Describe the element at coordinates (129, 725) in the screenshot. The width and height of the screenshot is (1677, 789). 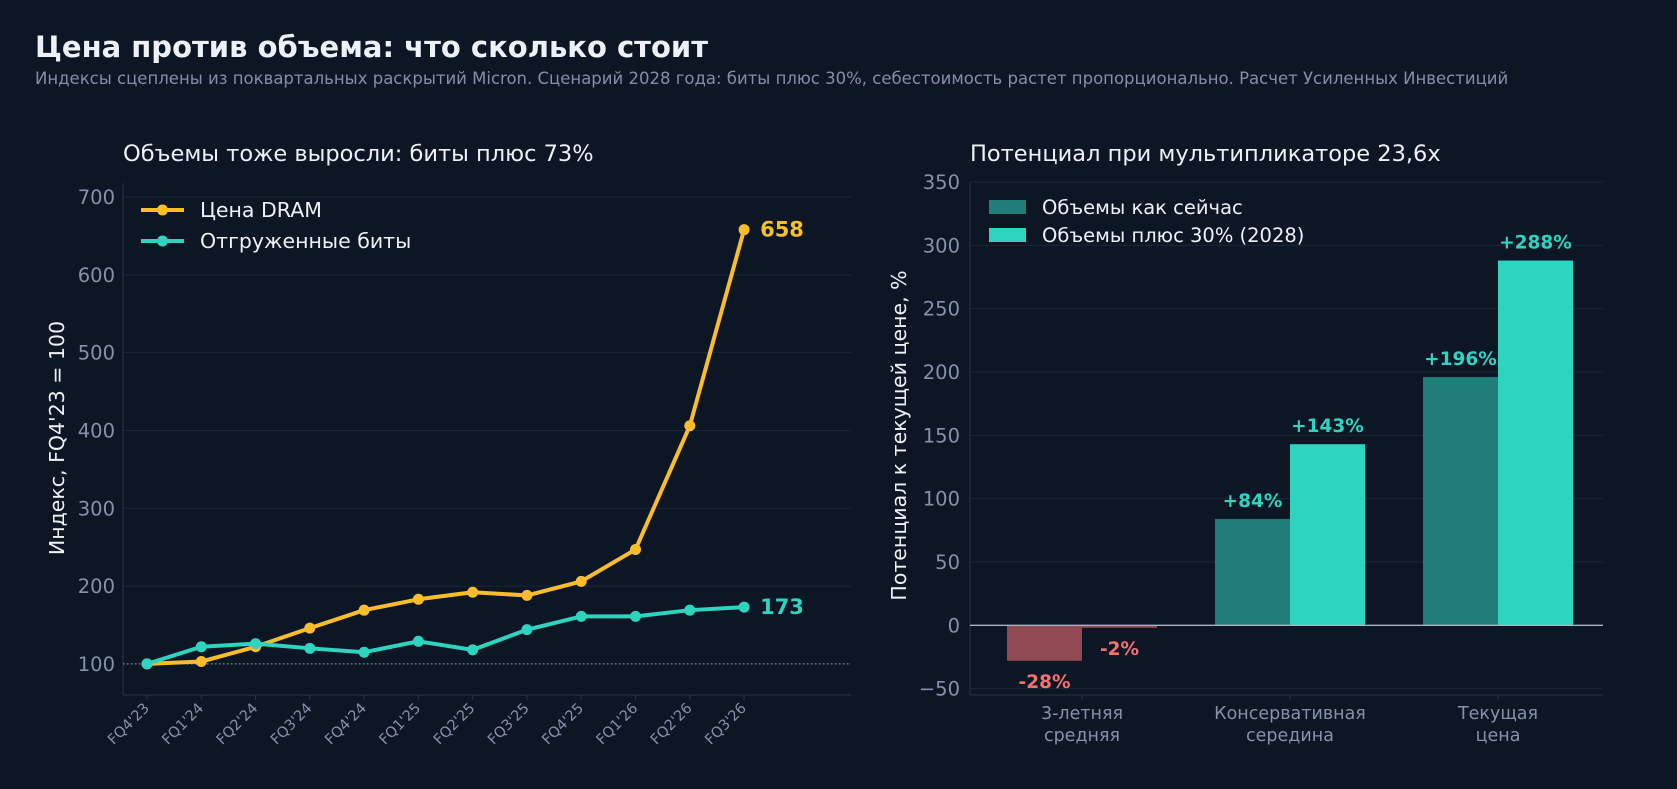
I see `x-tick-label: FQ4'23` at that location.